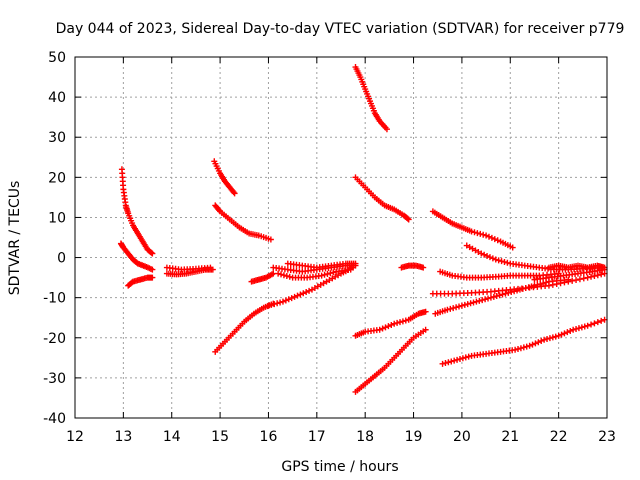  What do you see at coordinates (15, 238) in the screenshot?
I see `y-axis-label: SDTVAR / TECUs` at bounding box center [15, 238].